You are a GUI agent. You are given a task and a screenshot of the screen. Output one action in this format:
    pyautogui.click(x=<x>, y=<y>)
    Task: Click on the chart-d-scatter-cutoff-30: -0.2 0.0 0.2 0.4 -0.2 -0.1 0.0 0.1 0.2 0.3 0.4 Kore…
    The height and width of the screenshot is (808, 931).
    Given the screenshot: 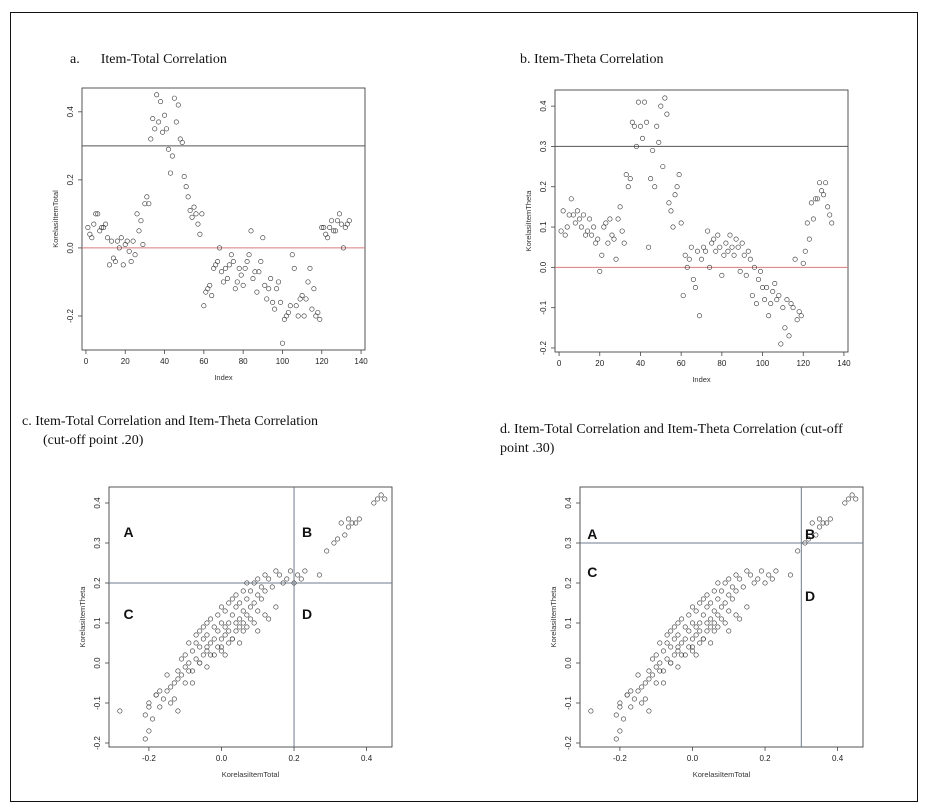 What is the action you would take?
    pyautogui.click(x=706, y=632)
    